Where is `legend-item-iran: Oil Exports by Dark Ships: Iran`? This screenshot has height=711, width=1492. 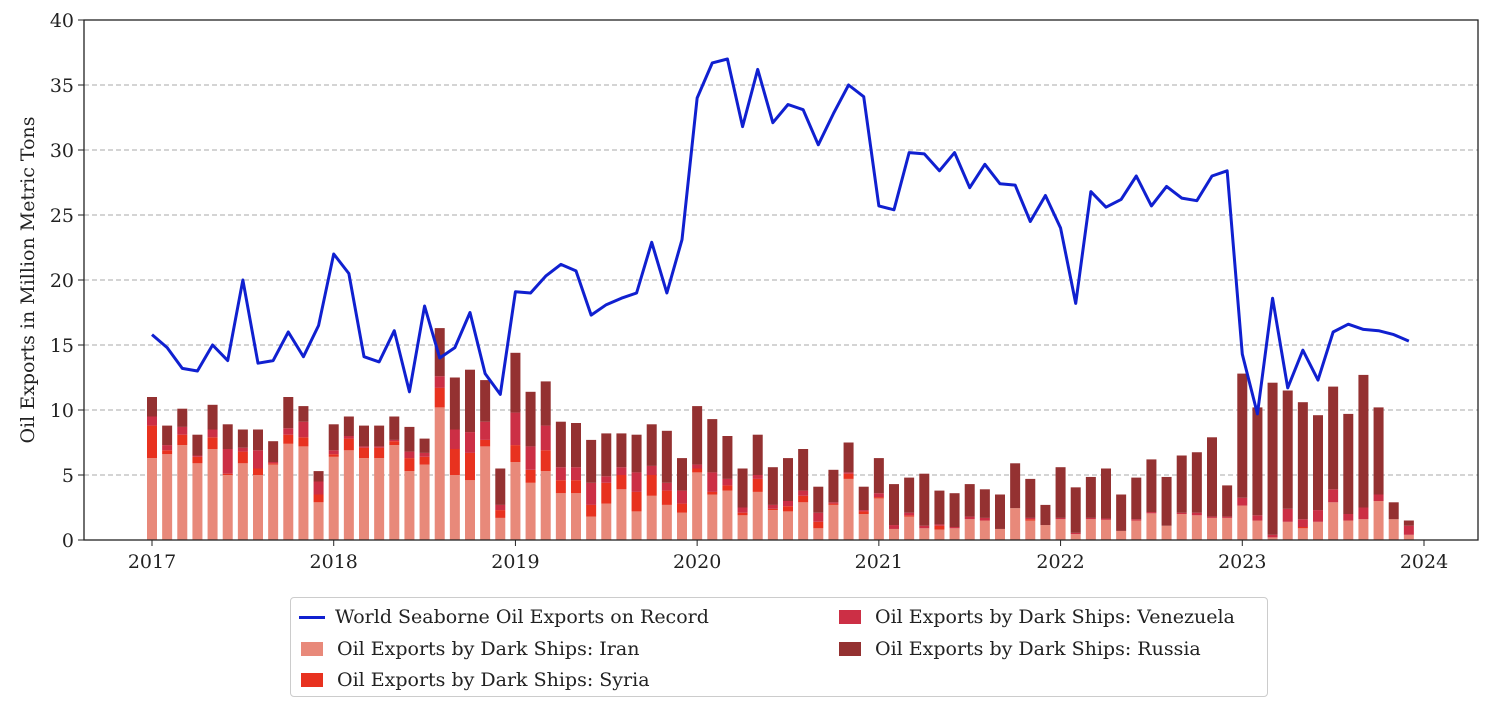 legend-item-iran: Oil Exports by Dark Ships: Iran is located at coordinates (470, 649).